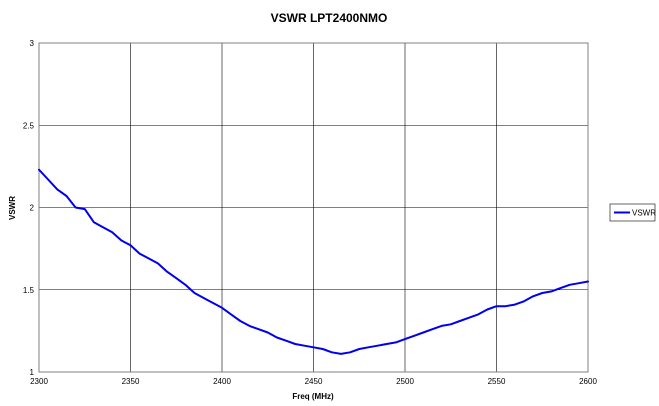  What do you see at coordinates (222, 381) in the screenshot?
I see `x-tick-label: 2400` at bounding box center [222, 381].